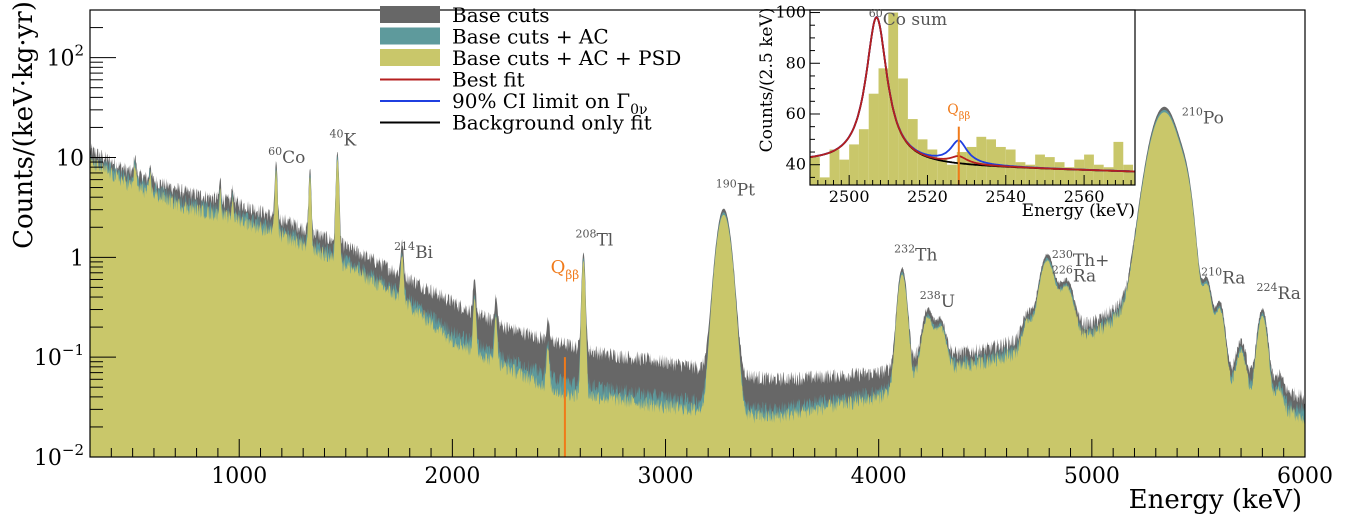 This screenshot has width=1348, height=518. I want to click on inset-y-tick-label-0: 40, so click(796, 164).